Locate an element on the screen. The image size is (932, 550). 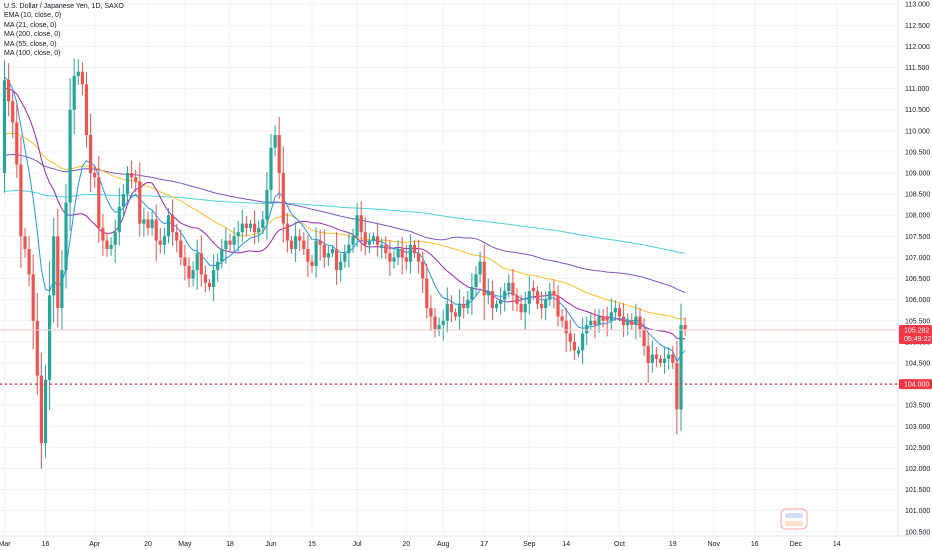
price-tick-label: 103.500 is located at coordinates (917, 406).